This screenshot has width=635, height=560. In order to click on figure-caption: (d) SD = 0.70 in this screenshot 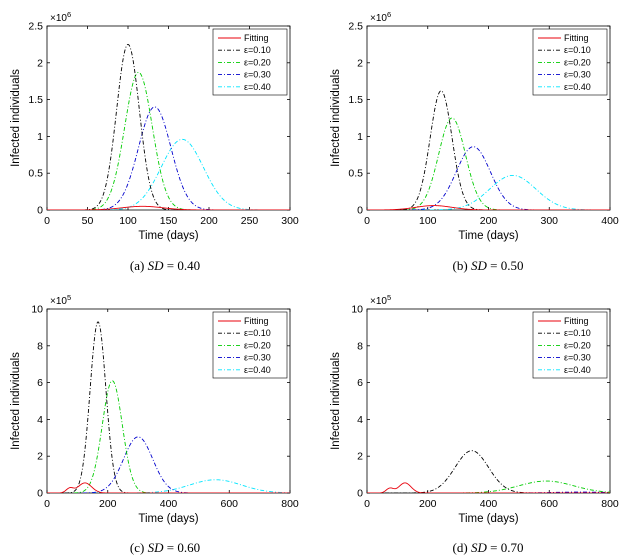, I will do `click(488, 547)`.